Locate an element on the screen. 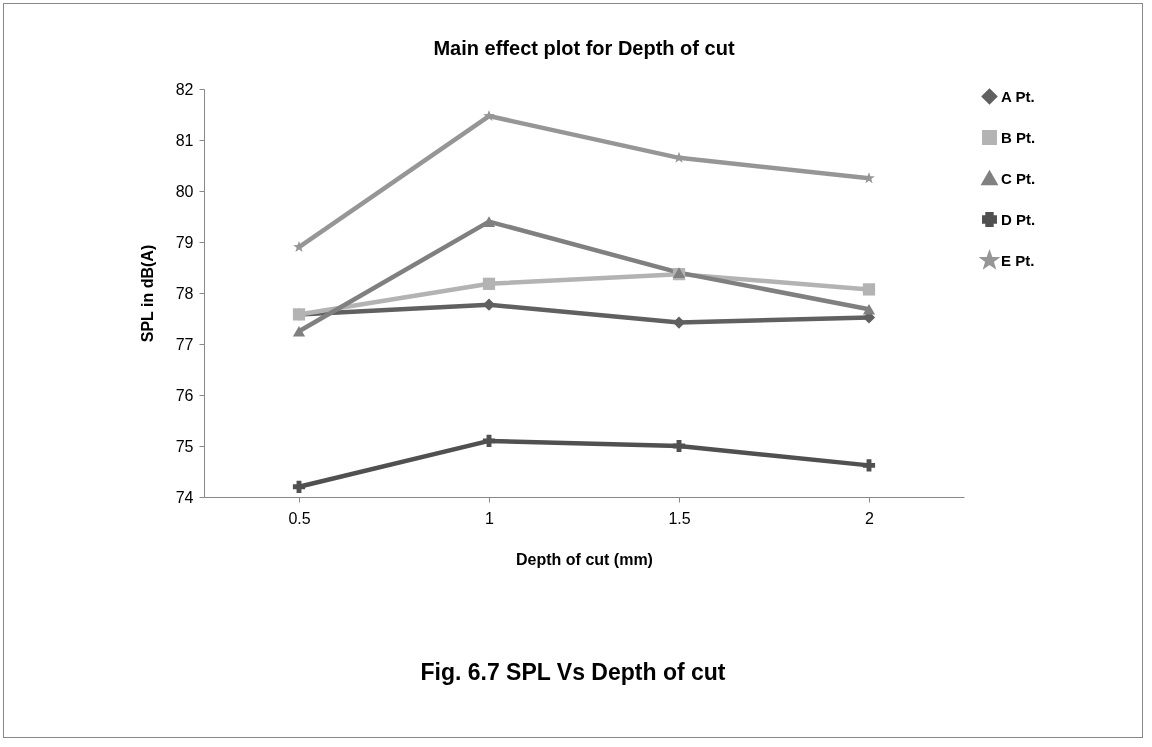 This screenshot has height=747, width=1152. y-tick-label: 82 is located at coordinates (184, 89).